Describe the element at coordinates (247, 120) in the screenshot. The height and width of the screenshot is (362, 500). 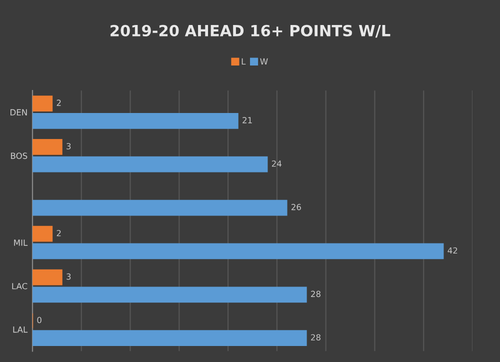
I see `data-label: 21` at that location.